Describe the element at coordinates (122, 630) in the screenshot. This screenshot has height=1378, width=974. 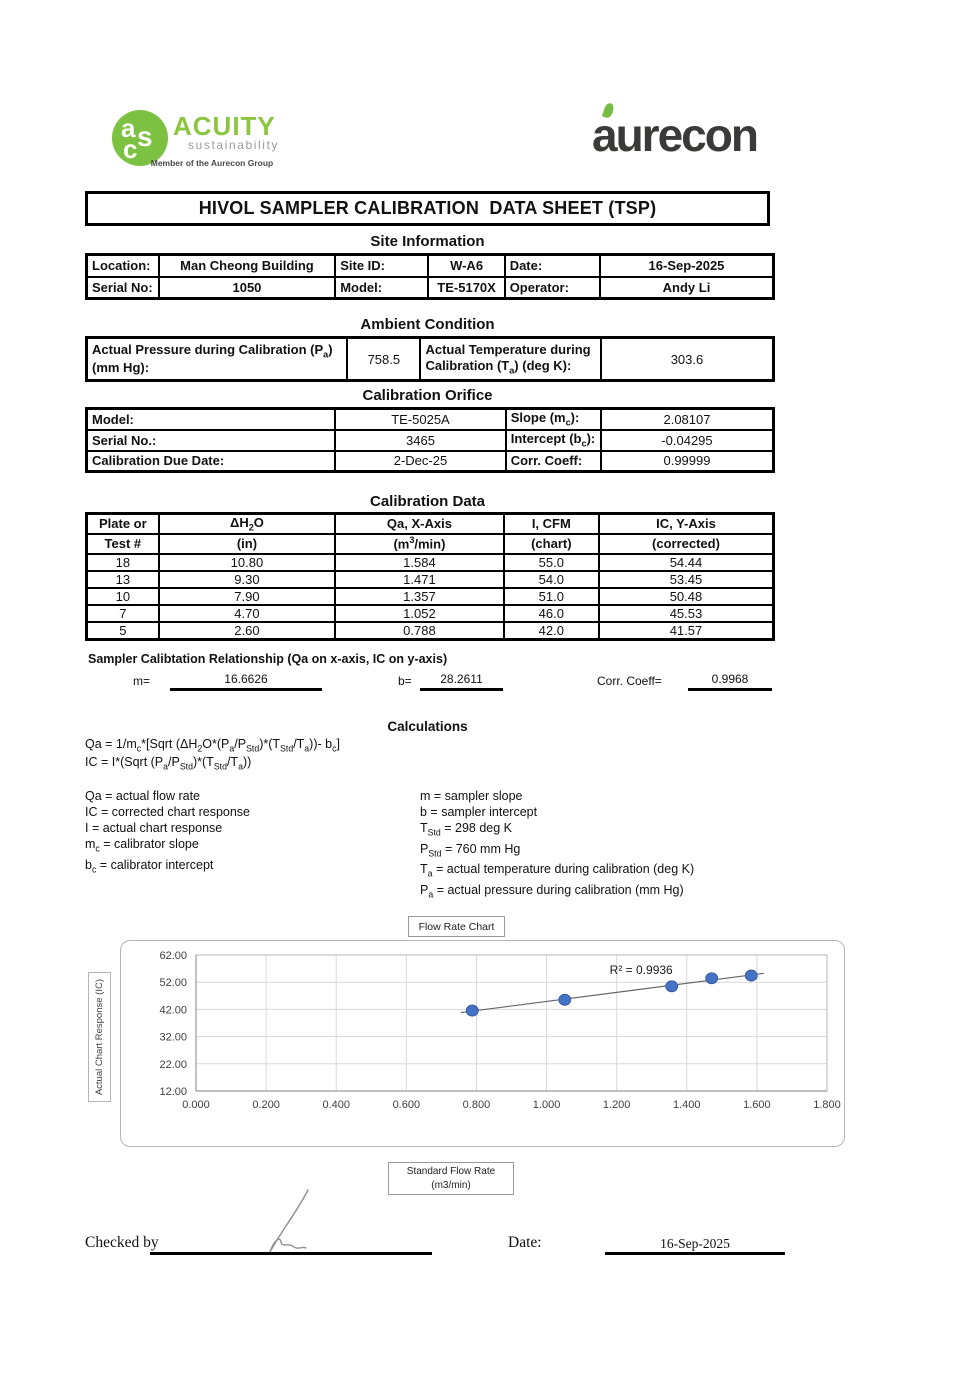
I see `cell-value: 5` at that location.